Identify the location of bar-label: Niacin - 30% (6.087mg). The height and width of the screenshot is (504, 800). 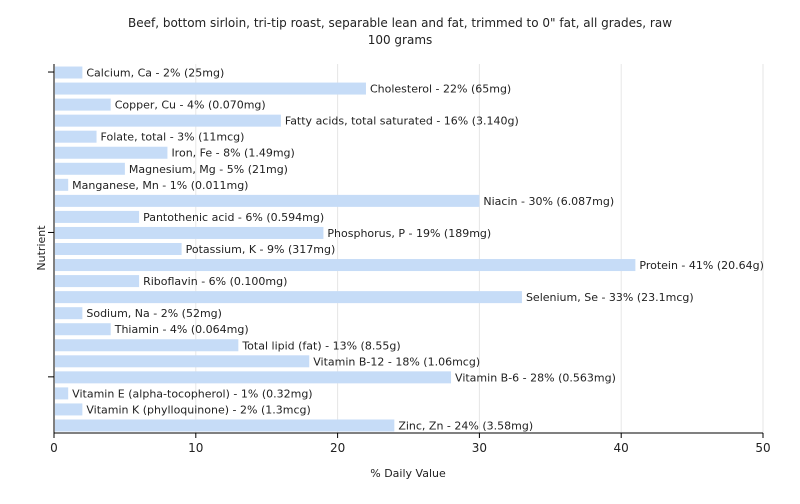
(548, 201).